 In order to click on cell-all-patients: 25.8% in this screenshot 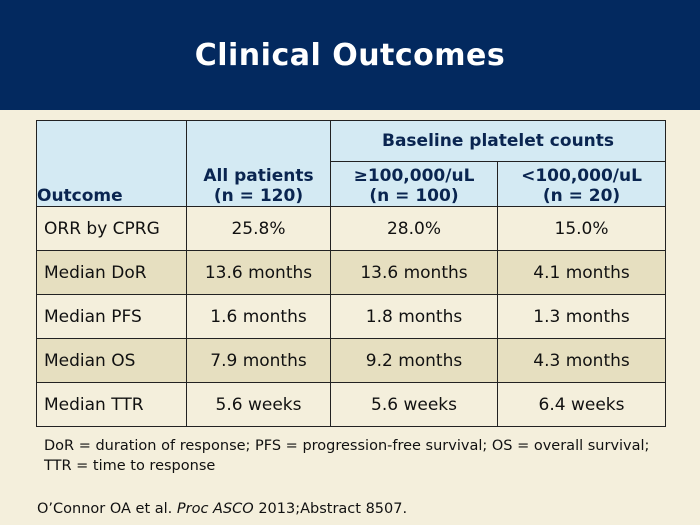, I will do `click(258, 228)`.